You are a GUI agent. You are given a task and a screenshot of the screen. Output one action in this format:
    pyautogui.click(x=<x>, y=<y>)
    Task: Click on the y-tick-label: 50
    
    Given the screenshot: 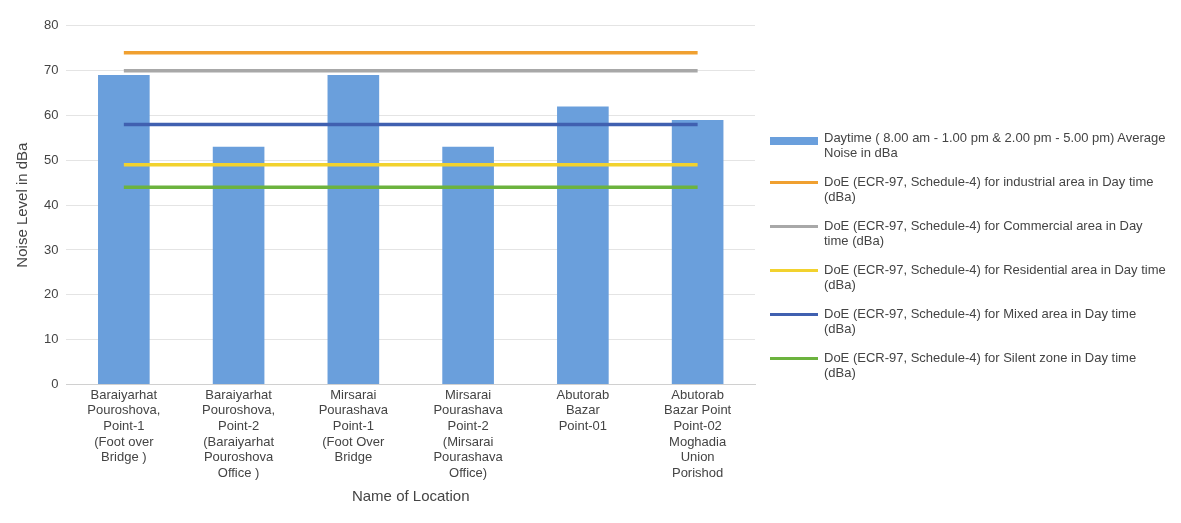 What is the action you would take?
    pyautogui.click(x=51, y=159)
    